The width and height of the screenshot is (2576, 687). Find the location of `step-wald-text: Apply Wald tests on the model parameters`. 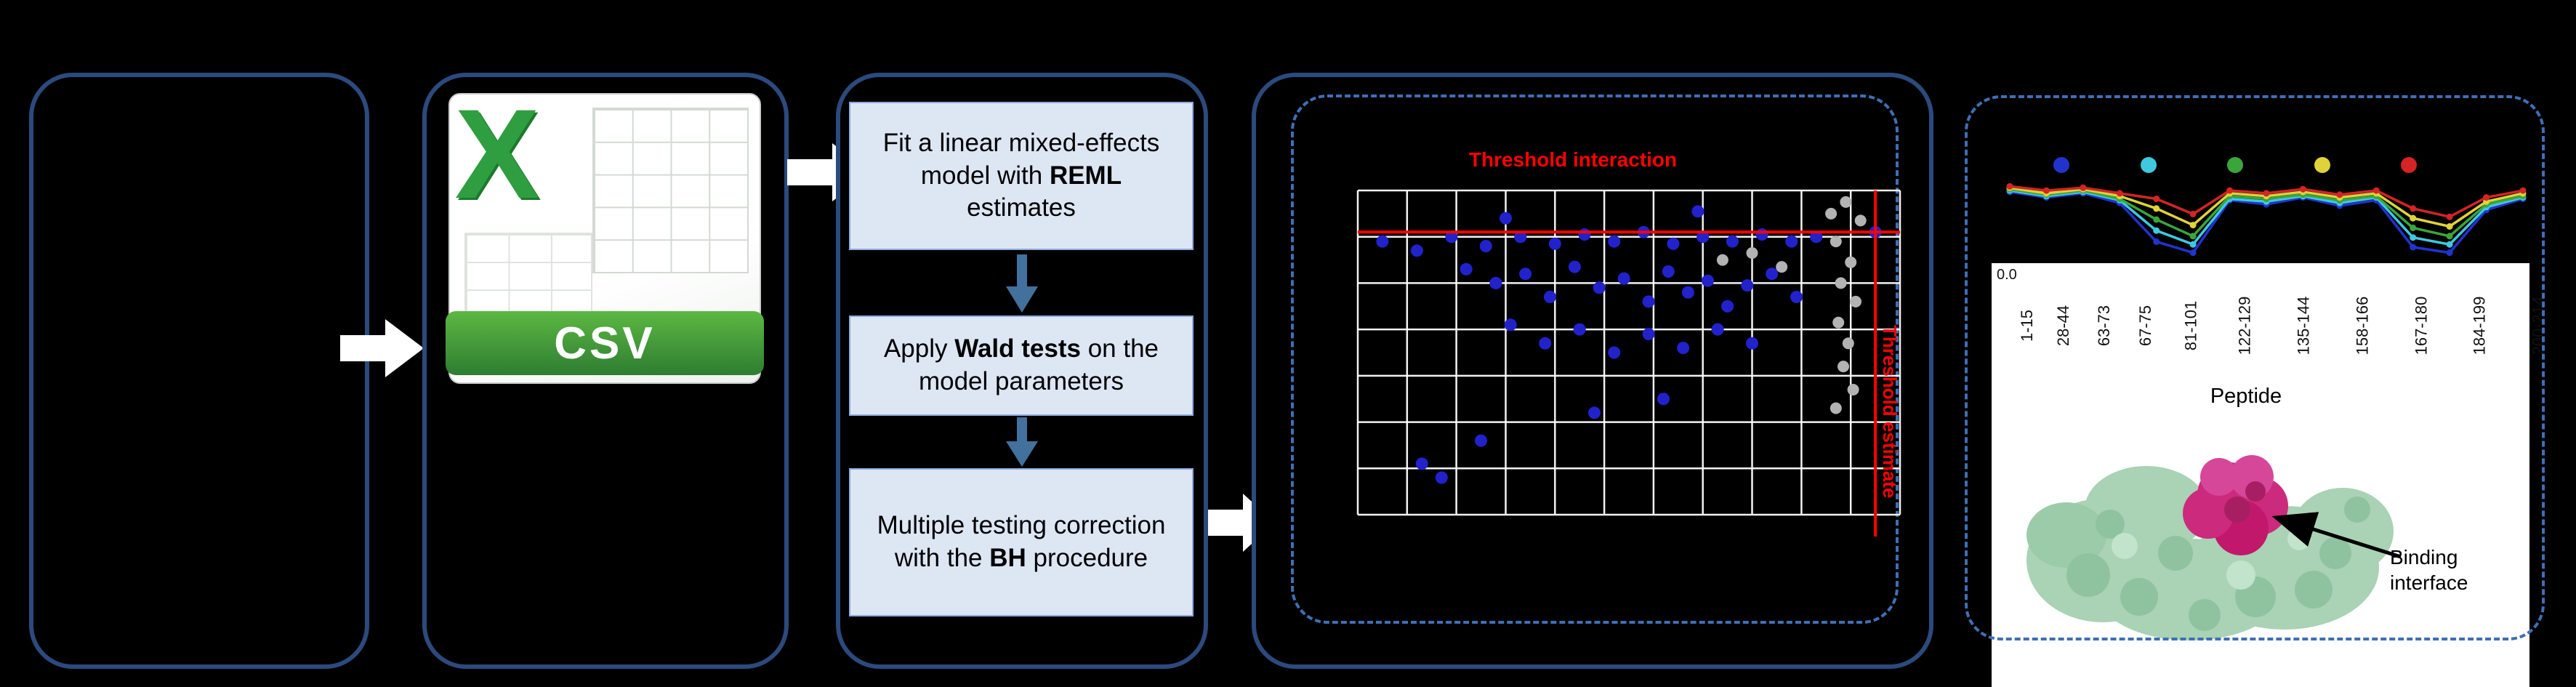

step-wald-text: Apply Wald tests on the model parameters is located at coordinates (1021, 364).